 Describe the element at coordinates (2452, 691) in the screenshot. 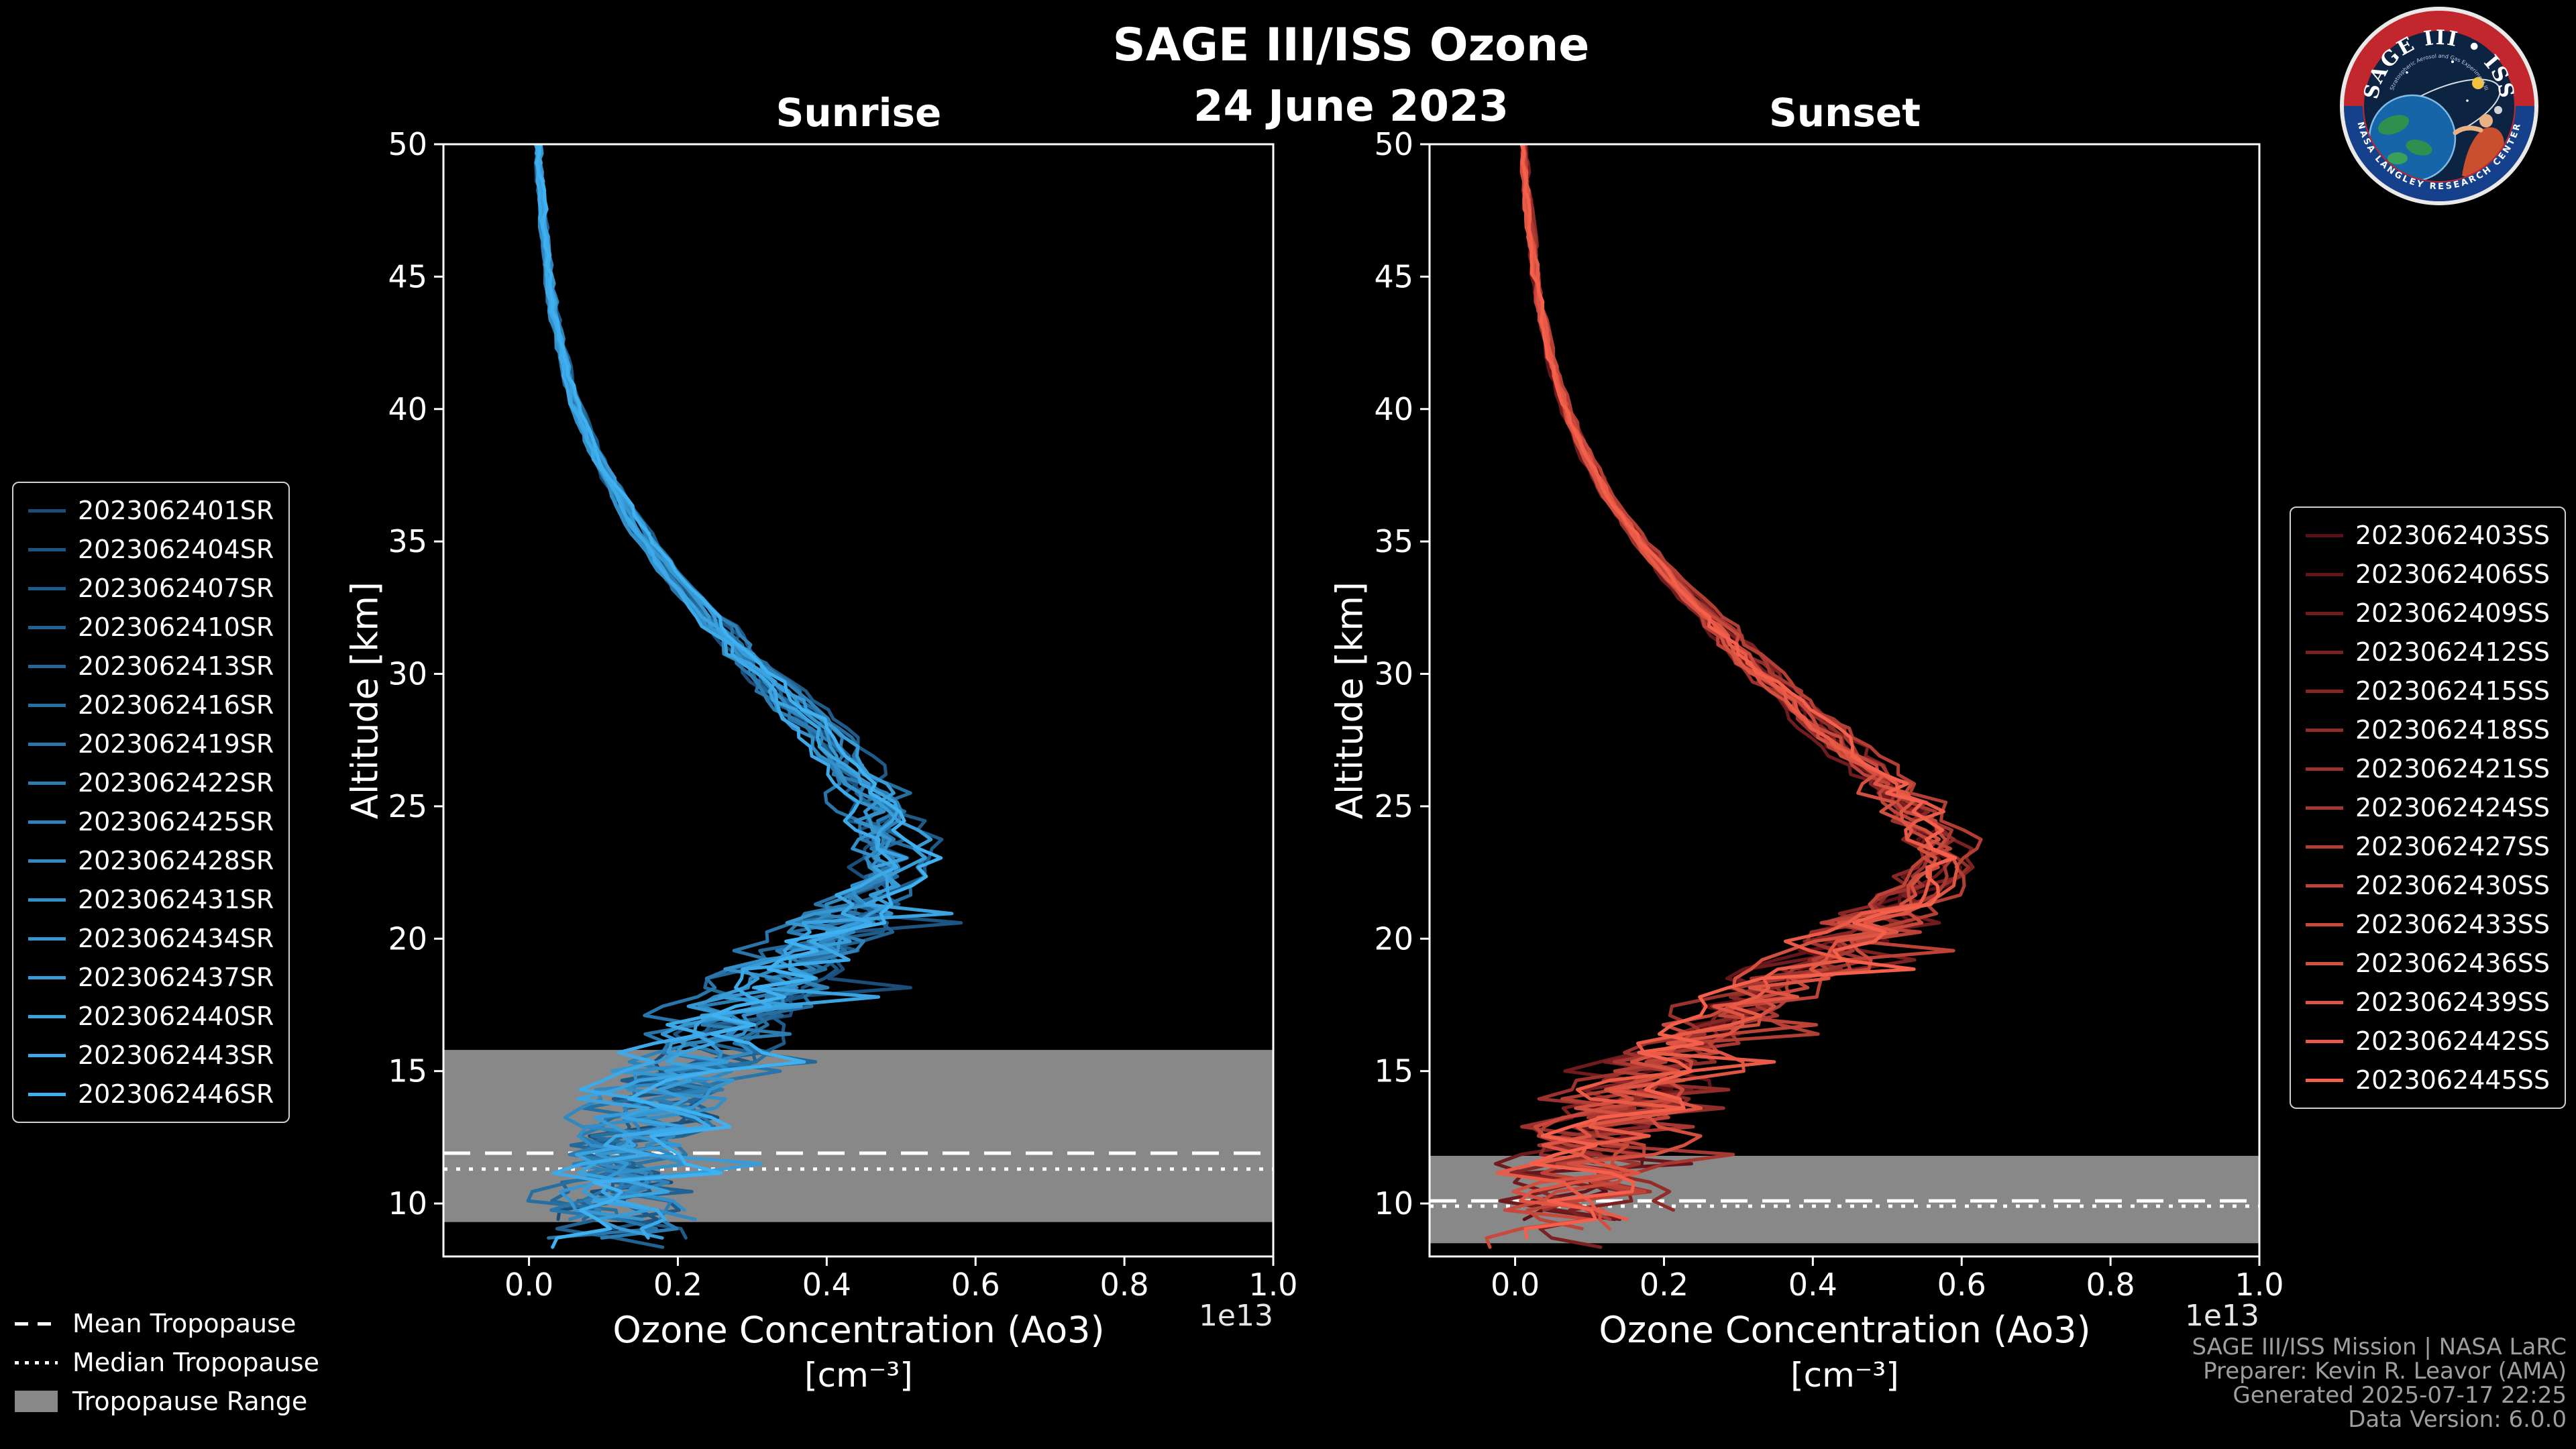

I see `legend-label: 2023062415SS` at that location.